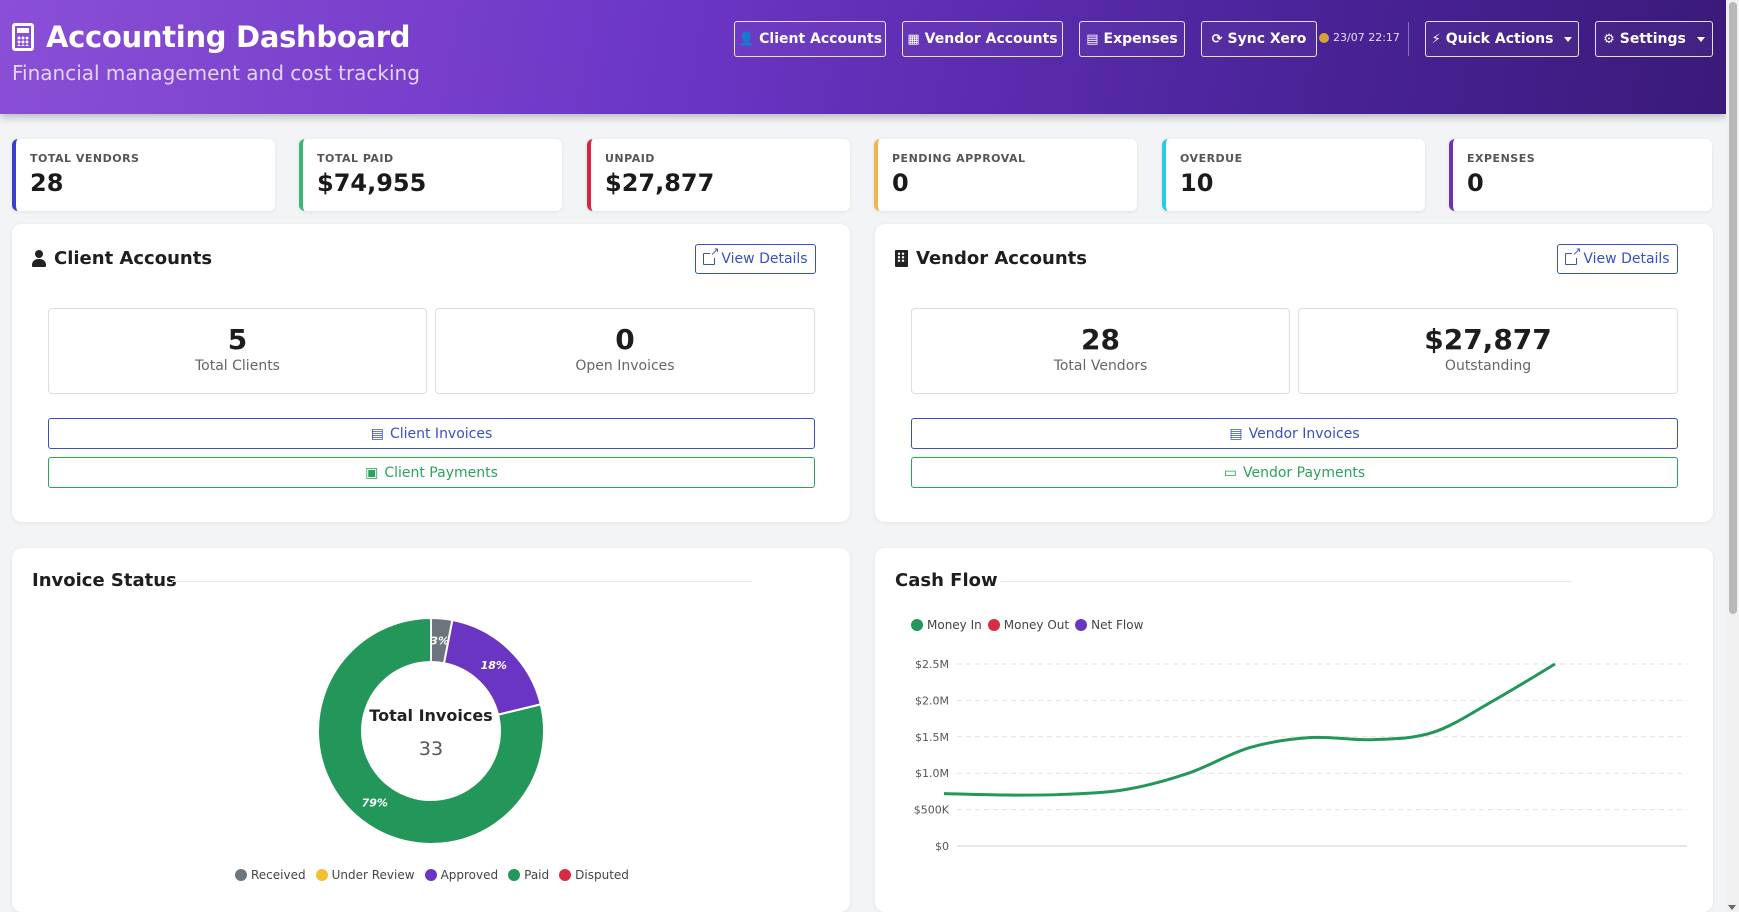 The width and height of the screenshot is (1739, 912). I want to click on vendor-invoices-button: ▤ Vendor Invoices, so click(1294, 433).